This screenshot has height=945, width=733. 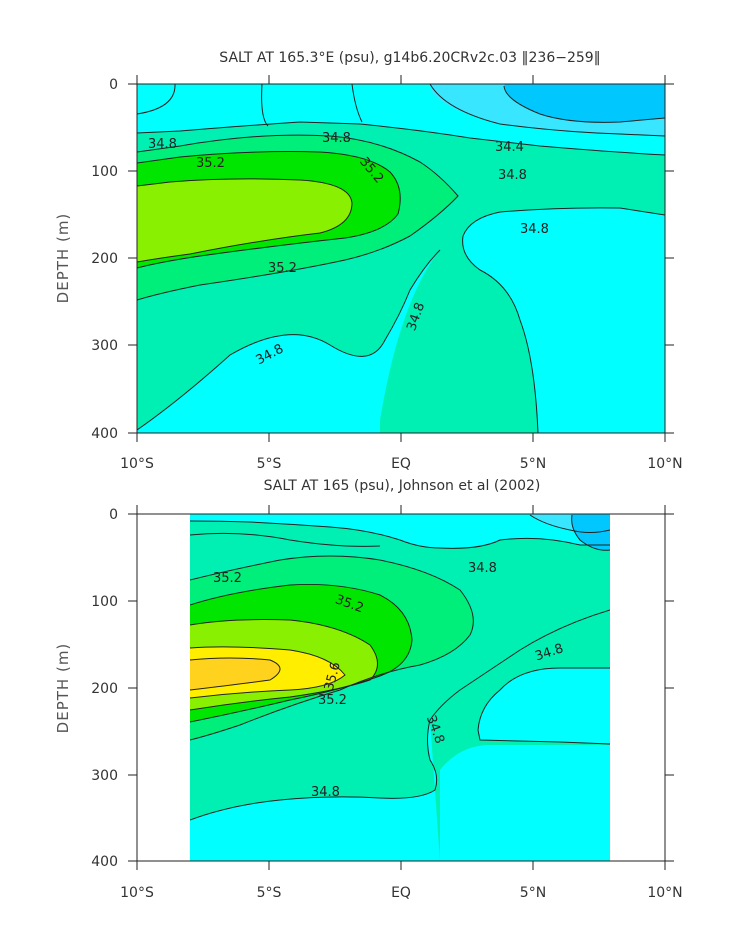 What do you see at coordinates (156, 99) in the screenshot?
I see `top-contour-34.4a` at bounding box center [156, 99].